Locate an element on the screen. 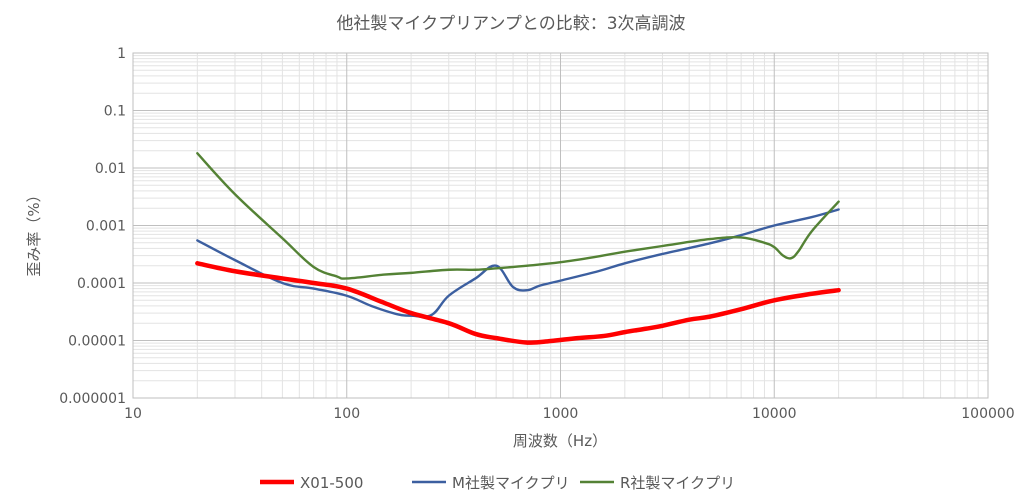 The image size is (1024, 503). y-tick-label: 0.001 is located at coordinates (106, 227).